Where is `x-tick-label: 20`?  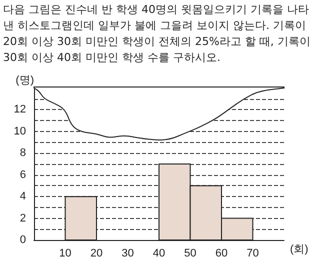
x-tick-label: 20 is located at coordinates (96, 254).